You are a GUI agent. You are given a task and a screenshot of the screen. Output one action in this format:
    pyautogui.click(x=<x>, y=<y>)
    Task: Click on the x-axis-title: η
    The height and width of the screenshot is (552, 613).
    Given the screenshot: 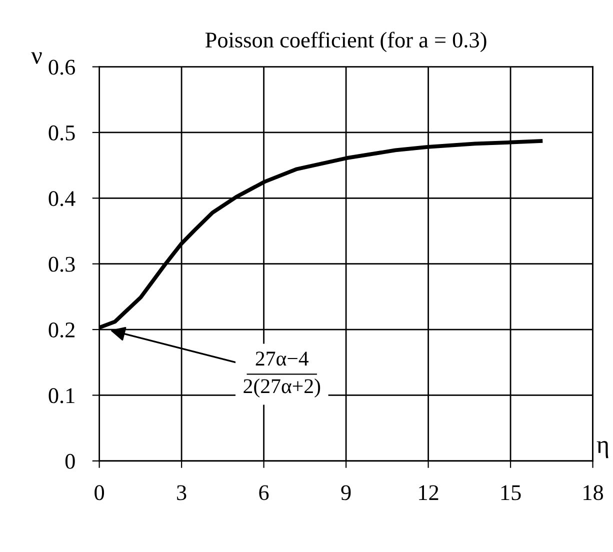 What is the action you would take?
    pyautogui.click(x=602, y=449)
    